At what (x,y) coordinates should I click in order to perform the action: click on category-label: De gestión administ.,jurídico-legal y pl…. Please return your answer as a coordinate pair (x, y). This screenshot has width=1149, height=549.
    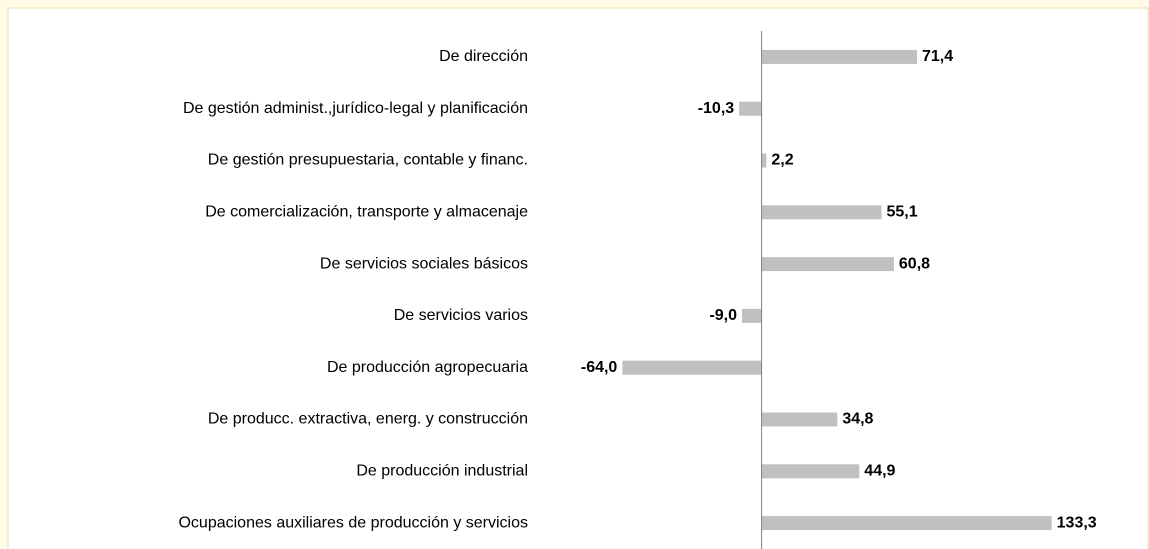
    Looking at the image, I should click on (355, 108).